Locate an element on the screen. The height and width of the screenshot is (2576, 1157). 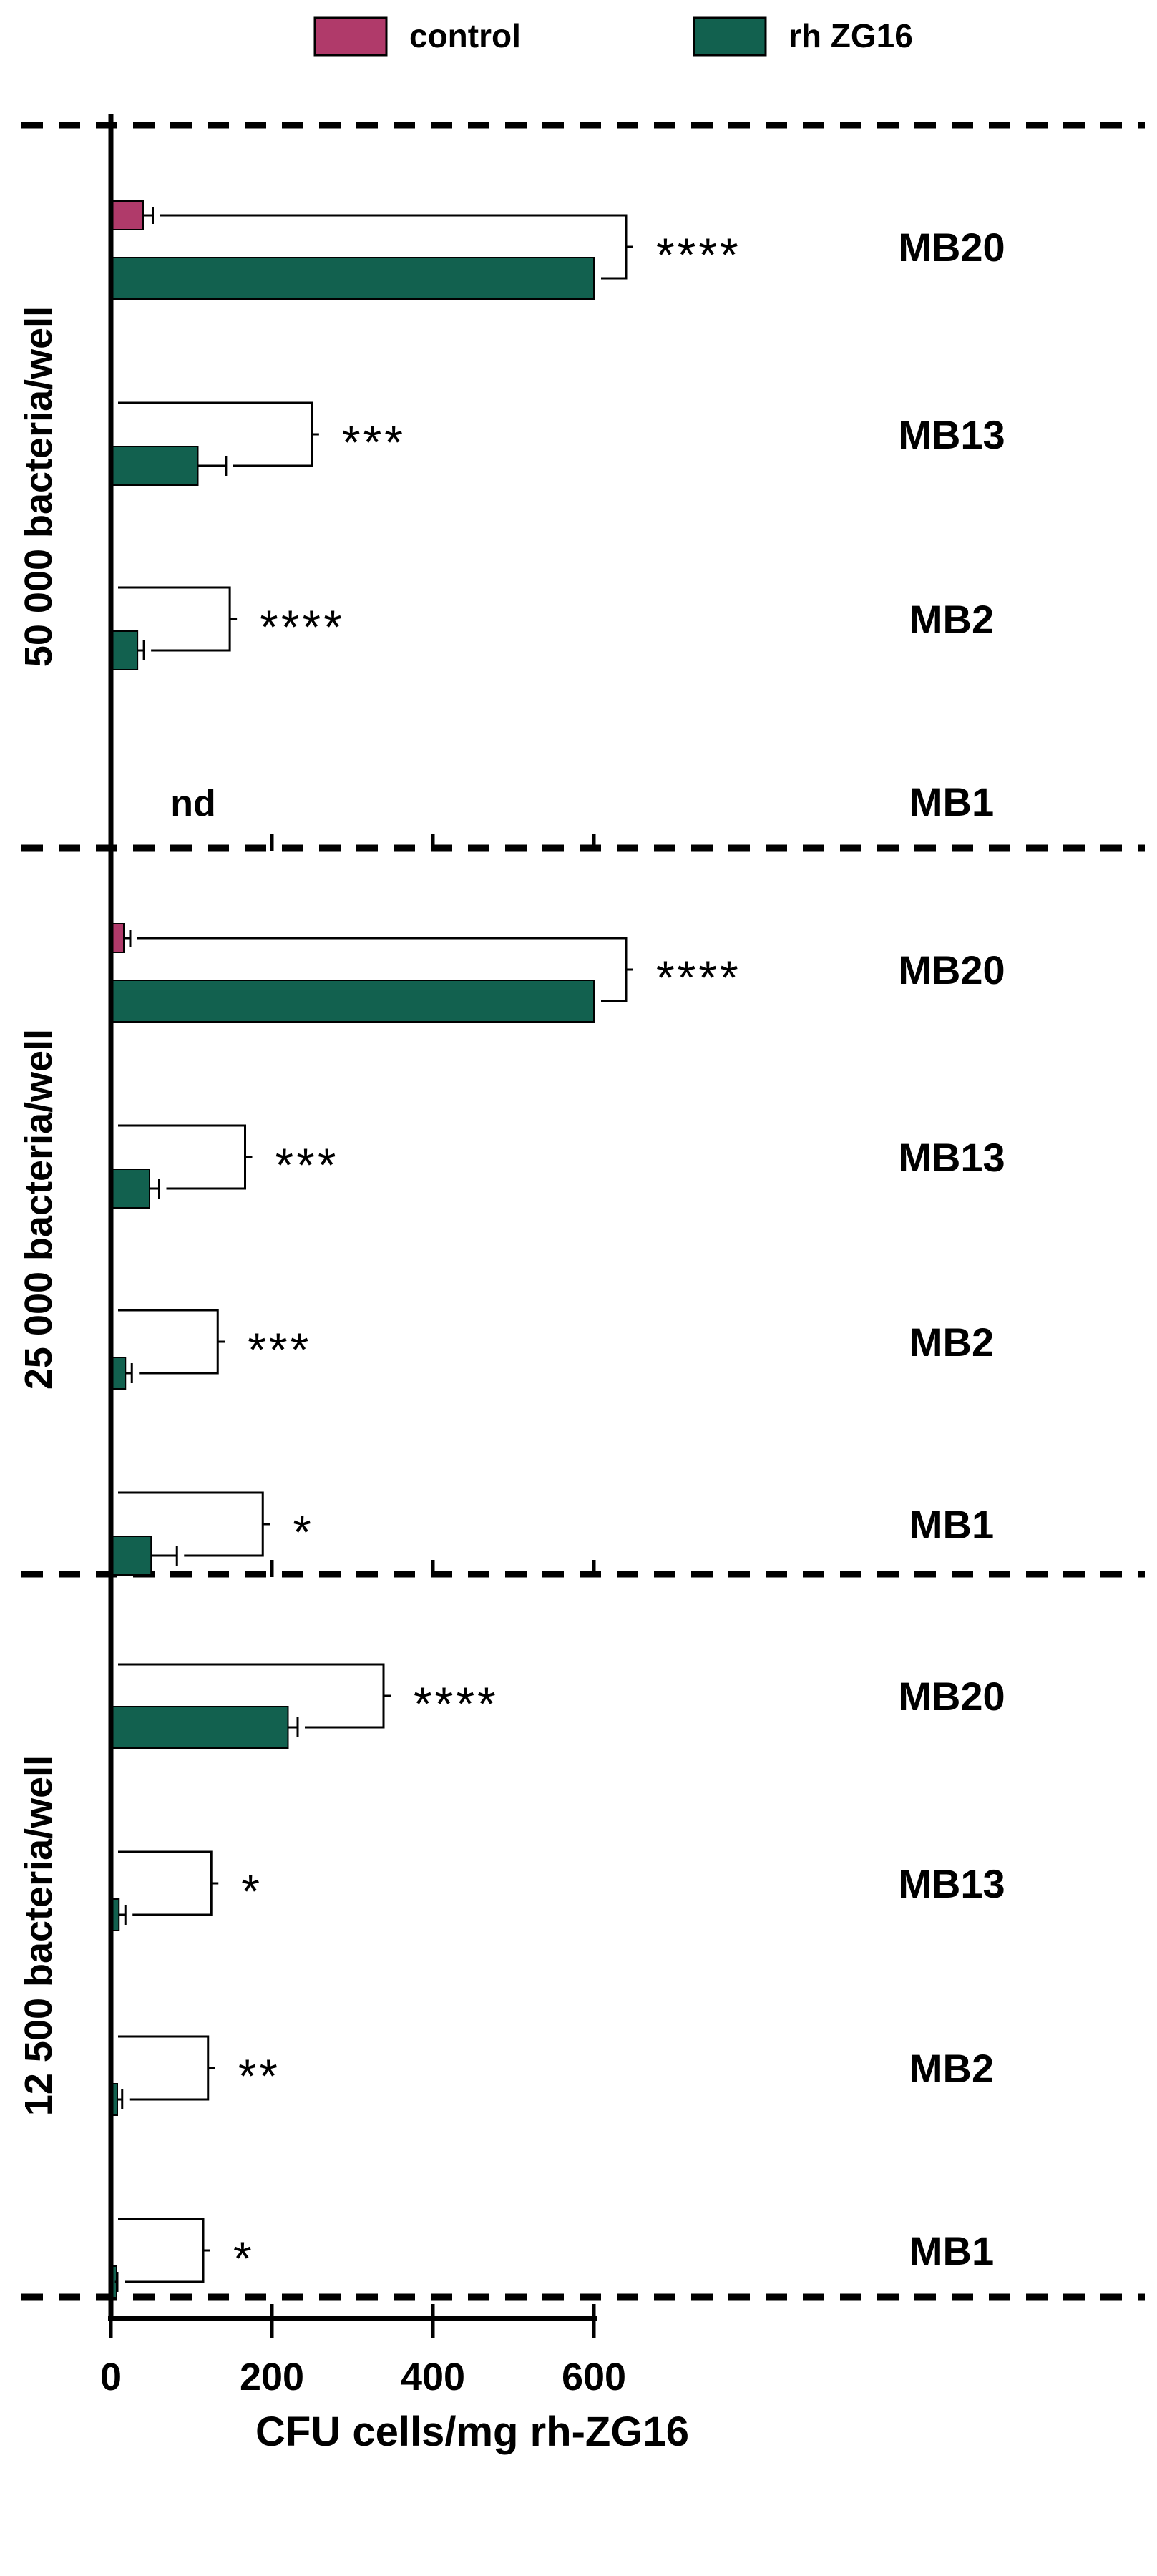
panel-label: 50 000 bacteria/well is located at coordinates (39, 486).